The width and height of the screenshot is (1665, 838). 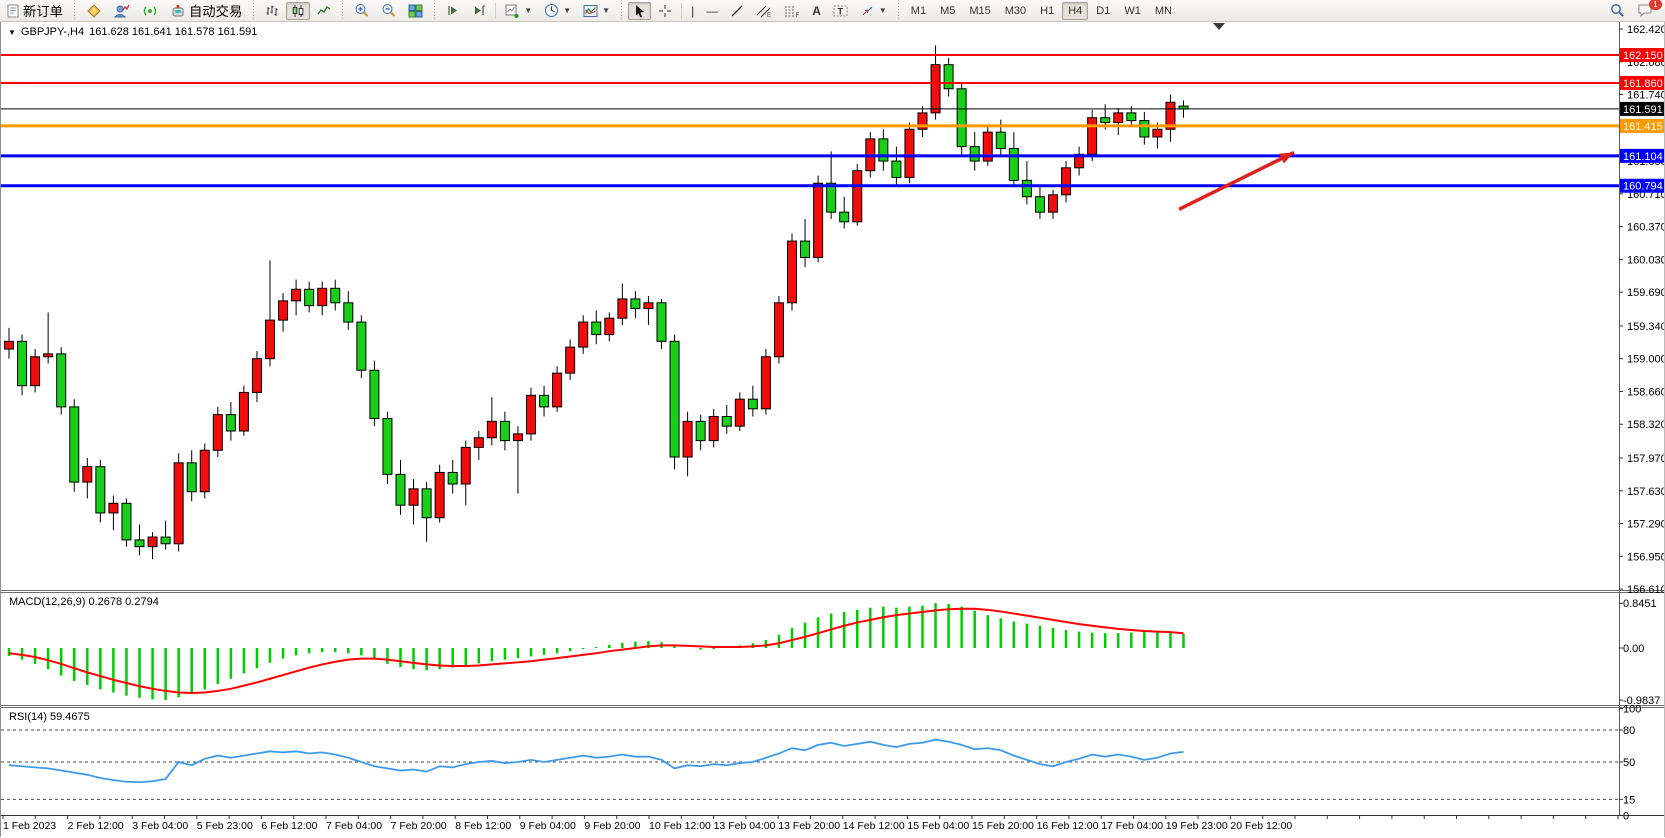 I want to click on price-tick-label: 158.320, so click(x=1645, y=425).